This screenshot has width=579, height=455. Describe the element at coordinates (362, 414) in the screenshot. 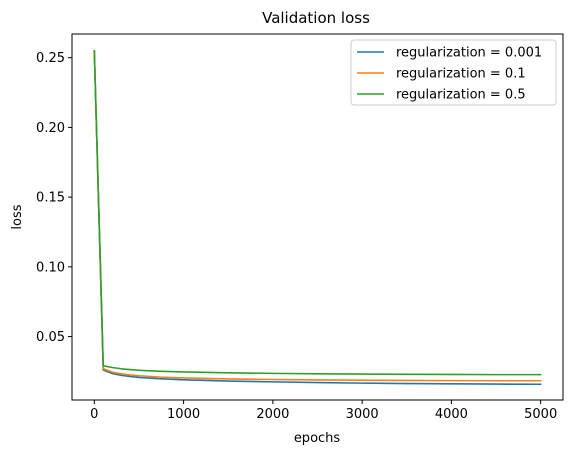

I see `x-tick-label: 3000` at that location.